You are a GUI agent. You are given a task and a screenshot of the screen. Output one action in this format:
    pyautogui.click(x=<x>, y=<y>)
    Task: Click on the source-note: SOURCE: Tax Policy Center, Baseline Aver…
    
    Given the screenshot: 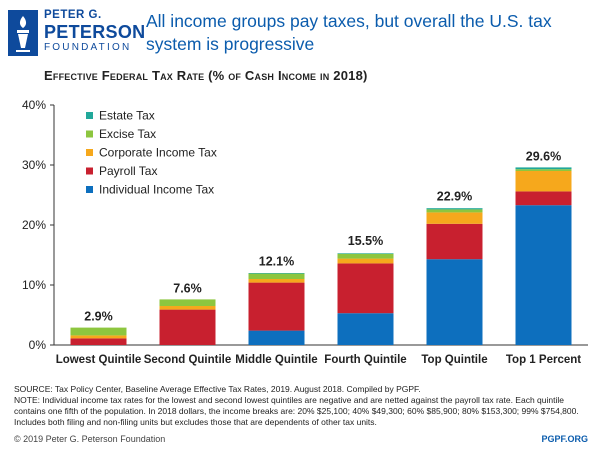 What is the action you would take?
    pyautogui.click(x=217, y=389)
    